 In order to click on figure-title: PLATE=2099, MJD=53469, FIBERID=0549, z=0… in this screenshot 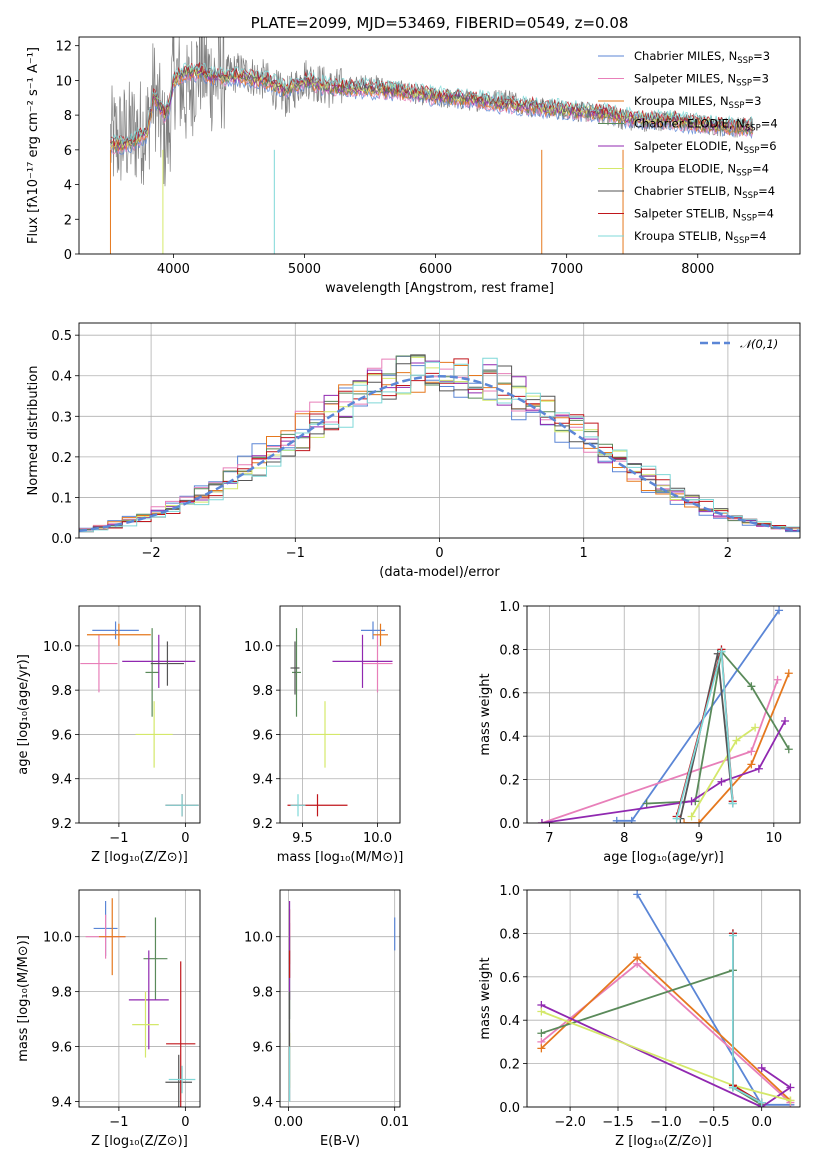, I will do `click(440, 23)`.